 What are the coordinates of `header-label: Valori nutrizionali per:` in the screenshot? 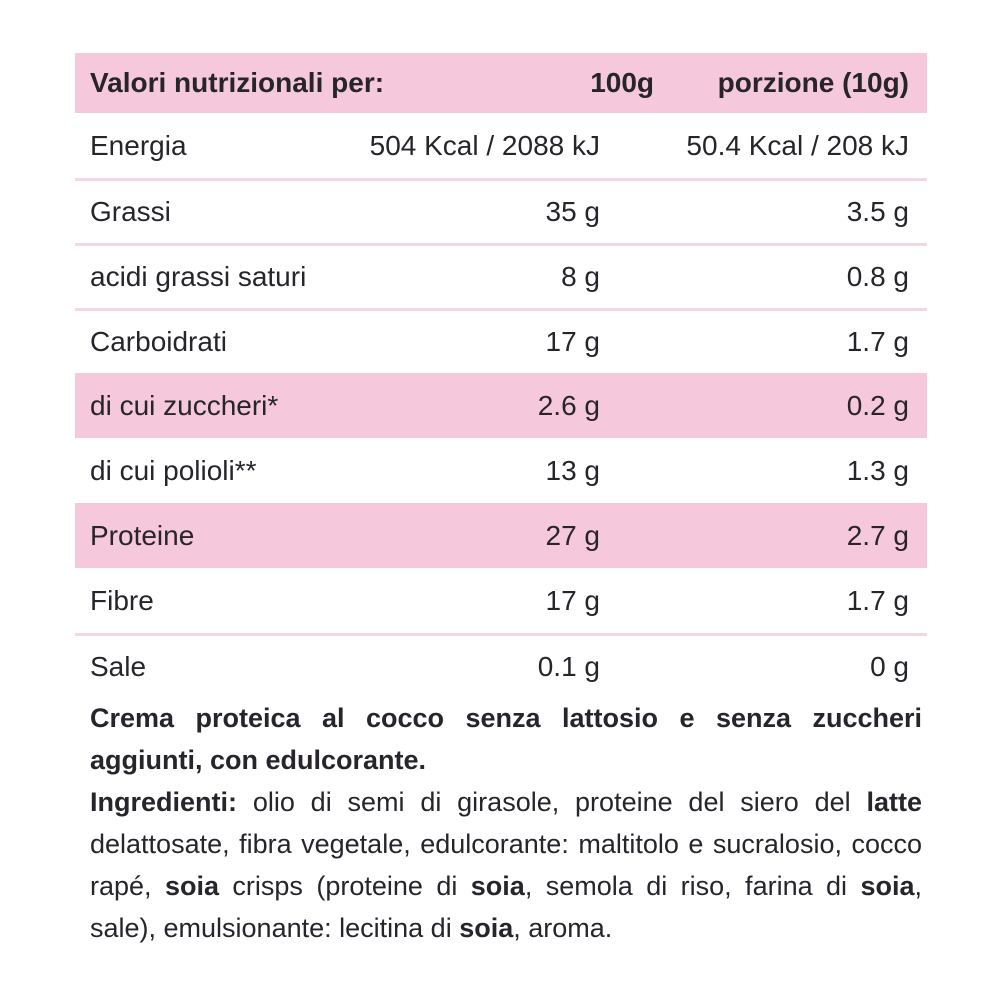 It's located at (237, 82).